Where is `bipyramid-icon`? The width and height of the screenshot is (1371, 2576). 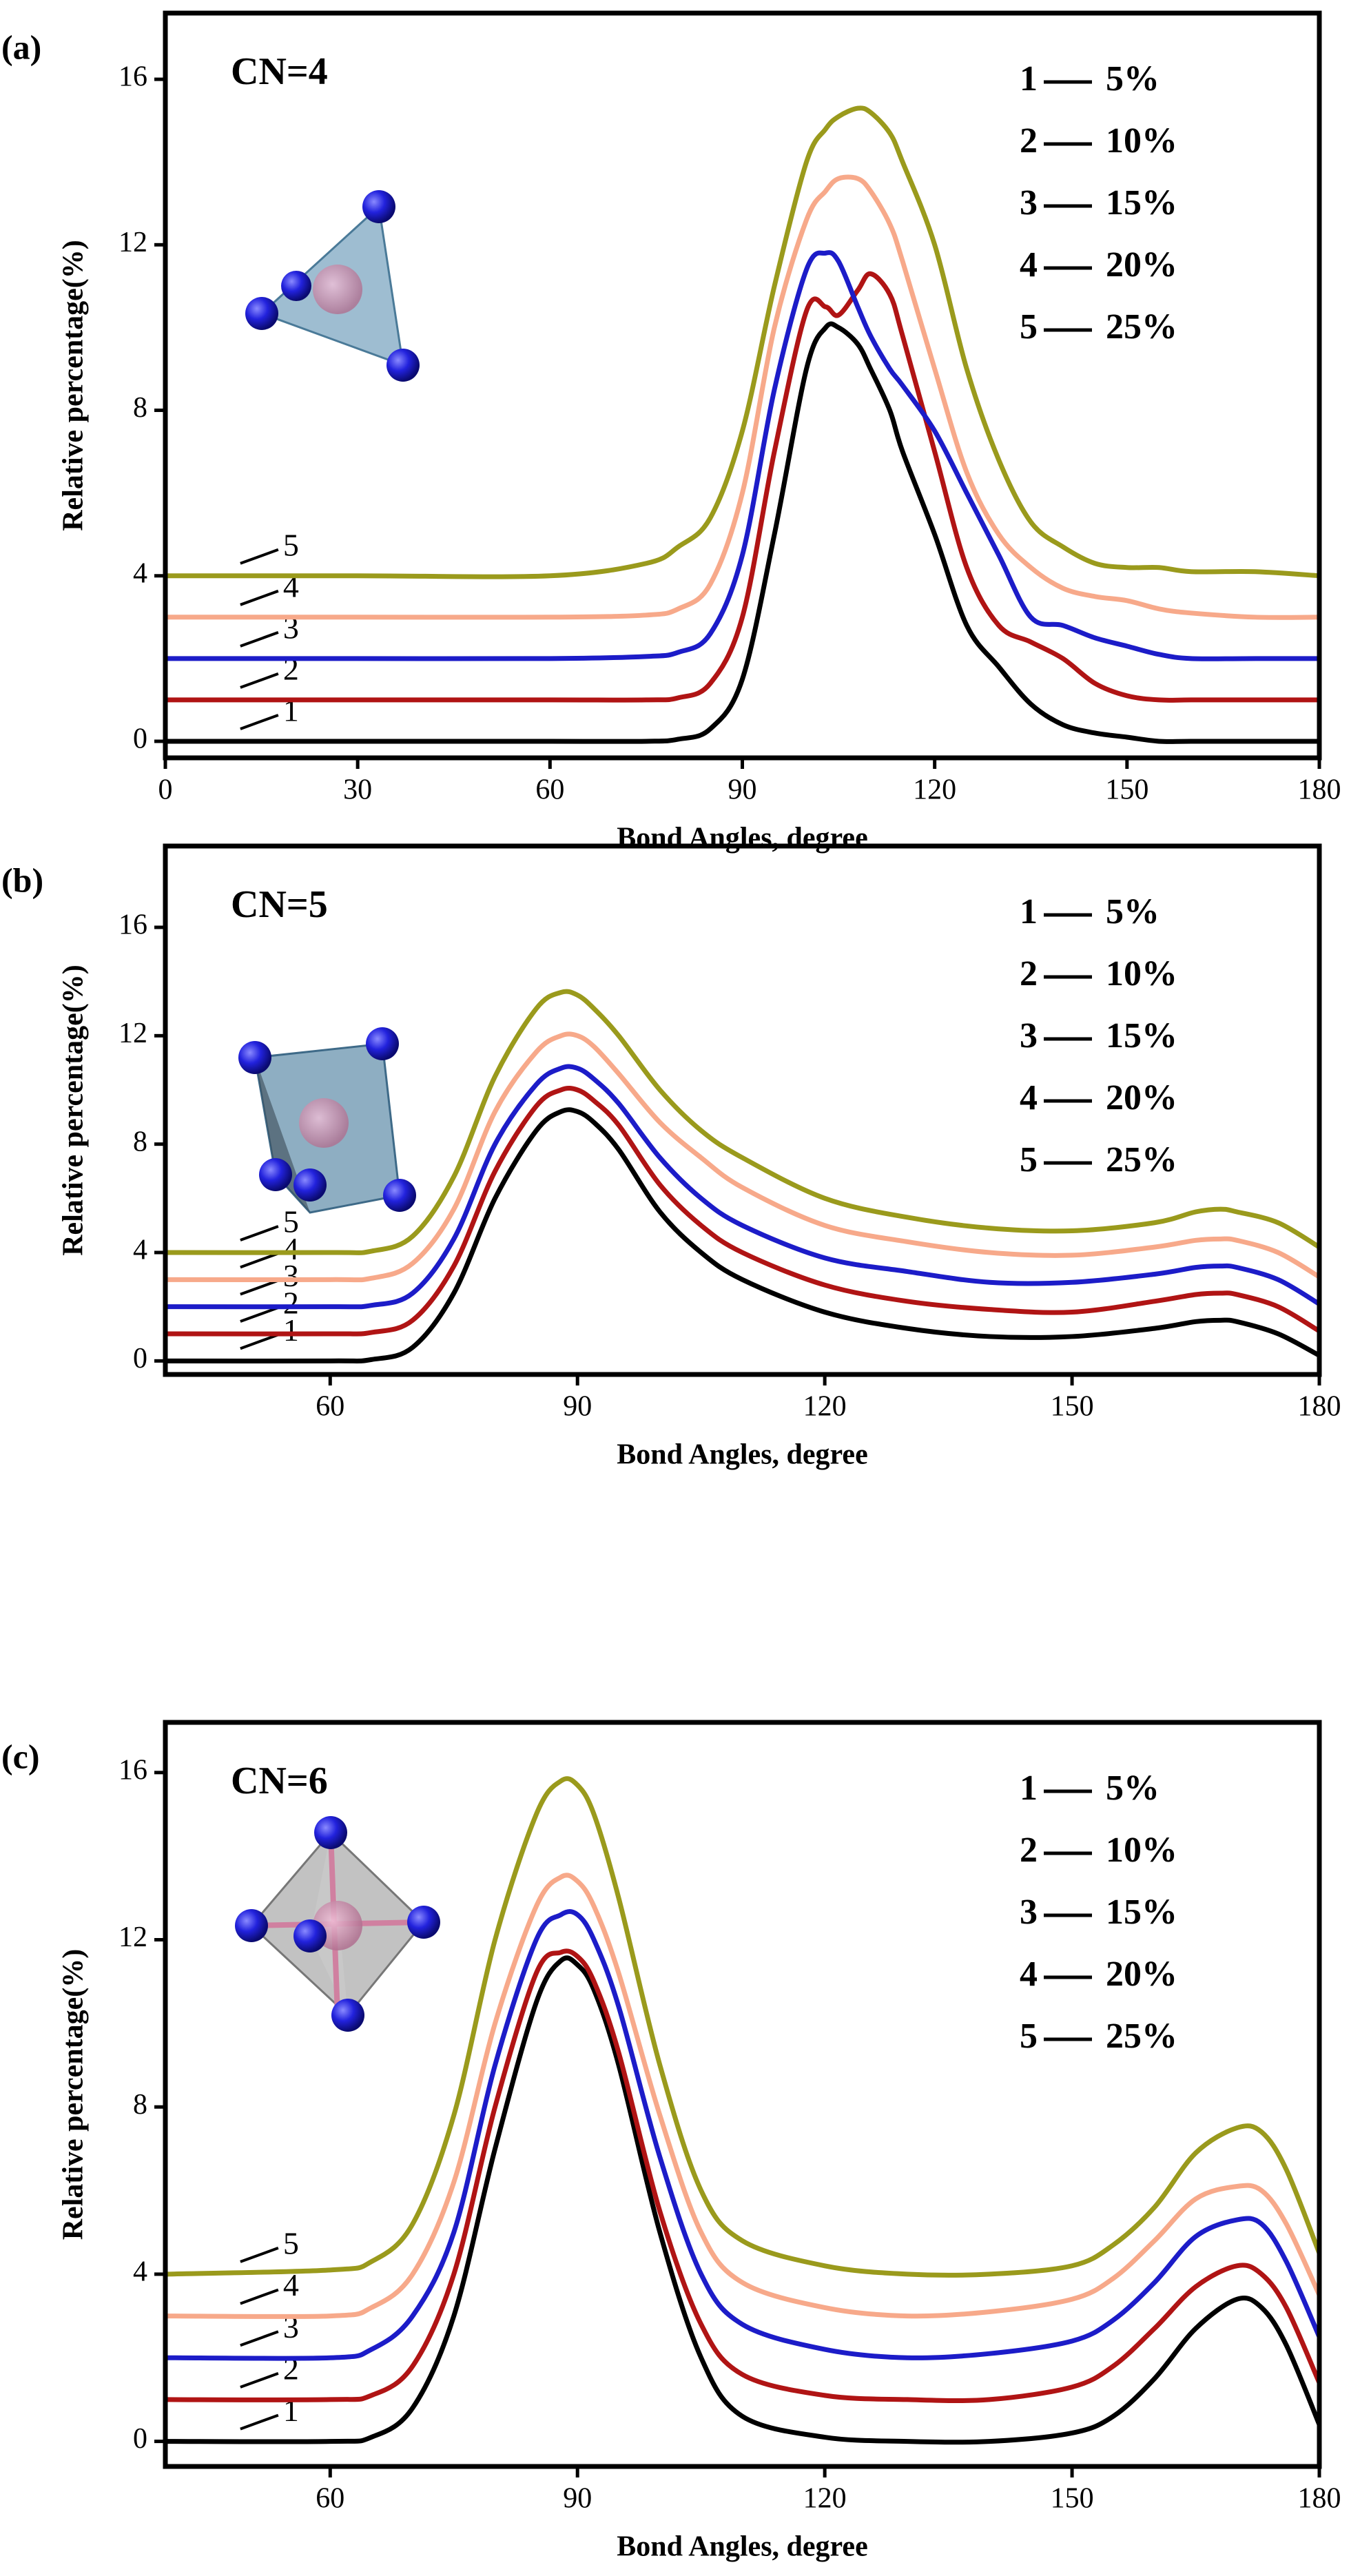 bipyramid-icon is located at coordinates (327, 1120).